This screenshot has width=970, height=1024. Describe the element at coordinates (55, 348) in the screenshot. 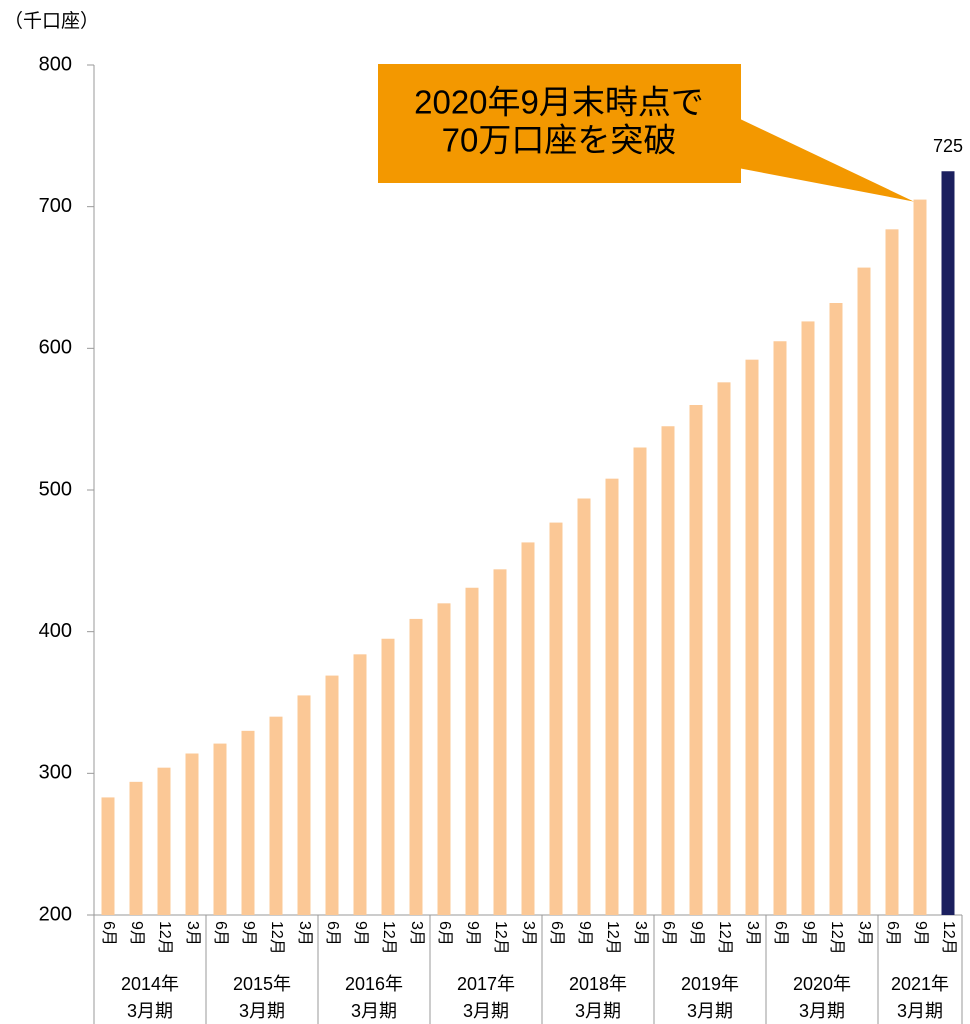

I see `y-tick-label: 600` at that location.